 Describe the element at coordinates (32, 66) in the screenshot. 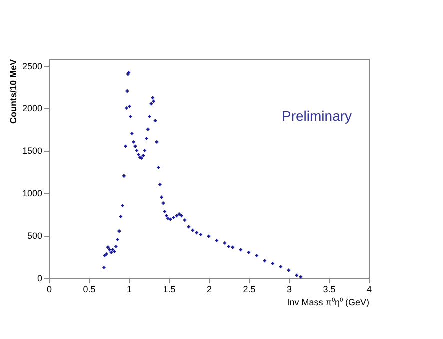

I see `y-tick-label: 2500` at that location.